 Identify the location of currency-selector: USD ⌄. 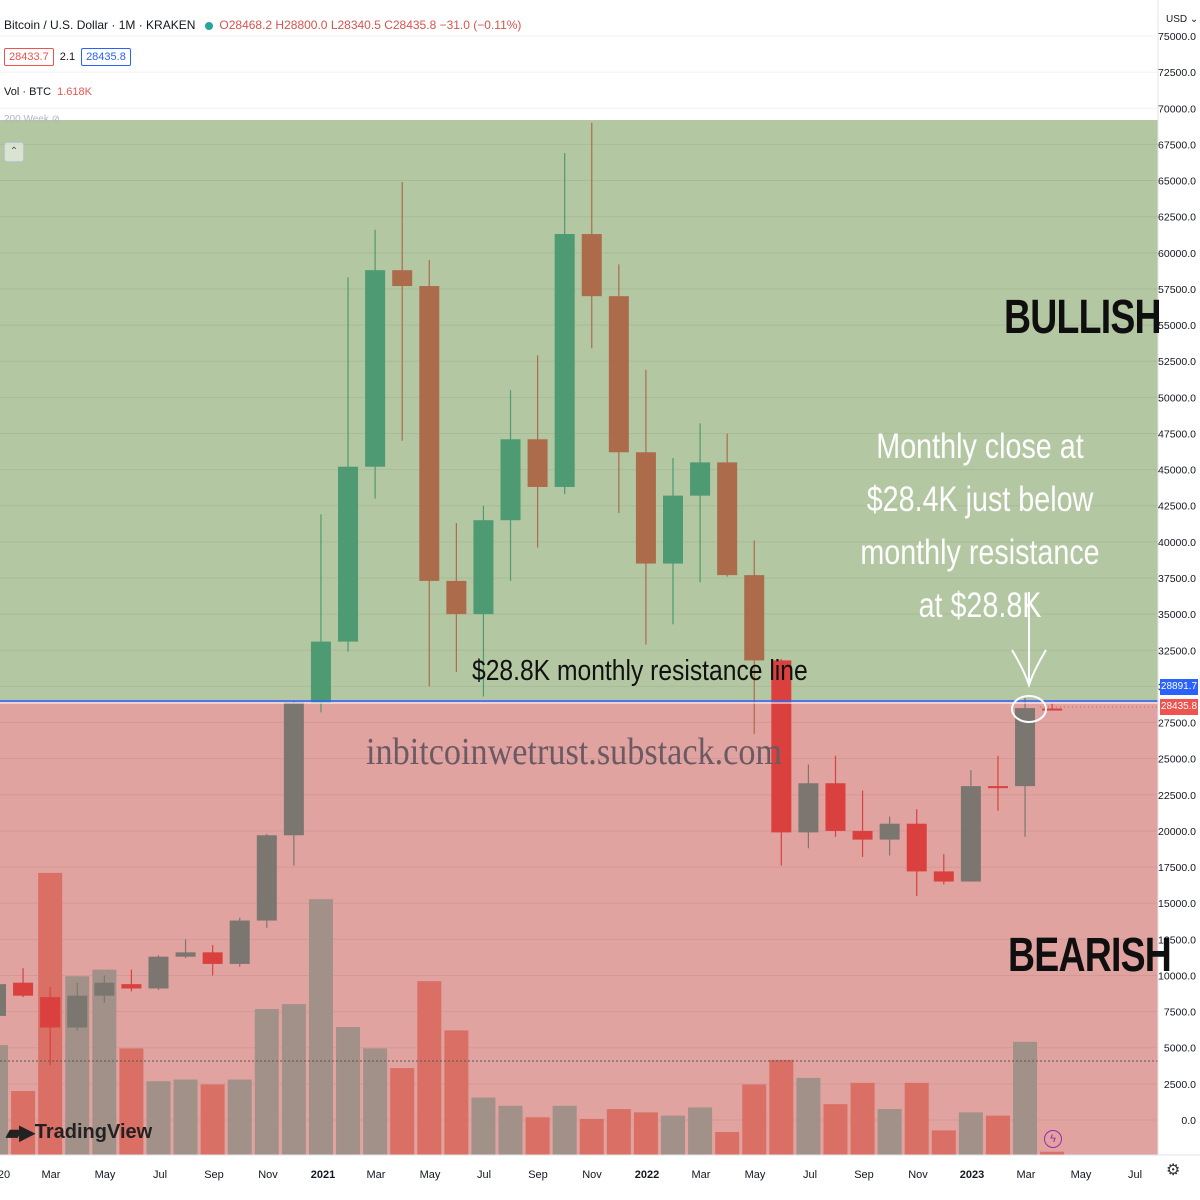
(1182, 19).